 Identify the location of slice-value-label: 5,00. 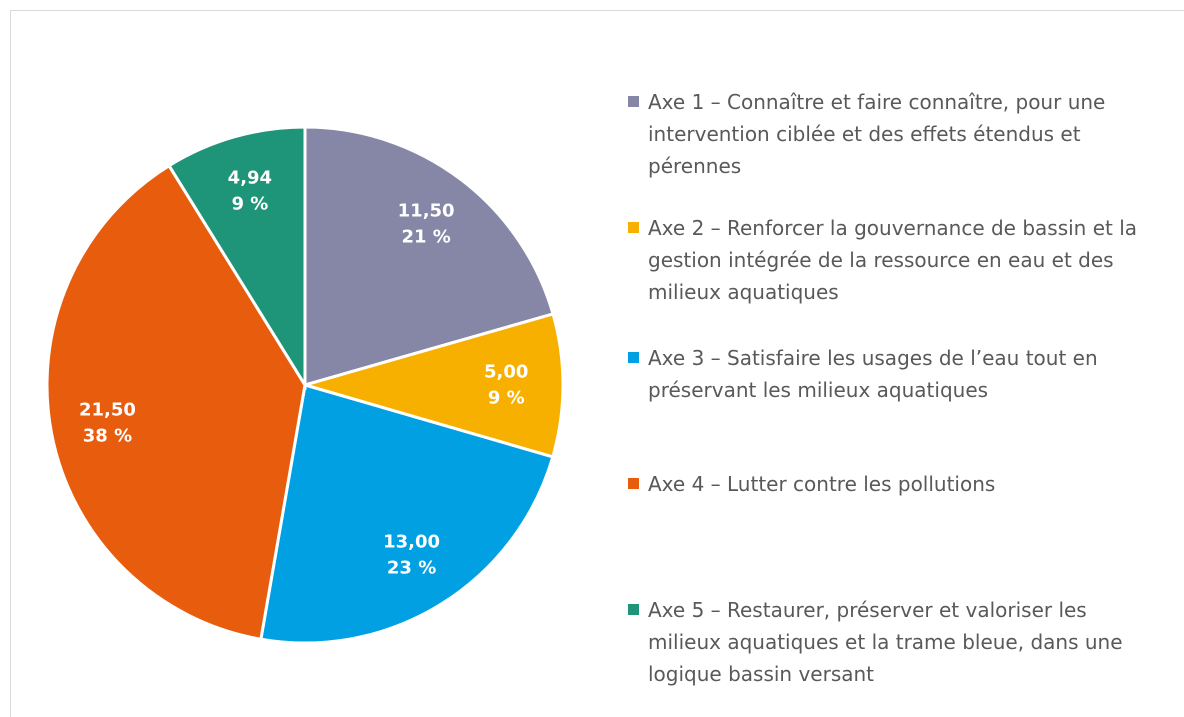
(506, 371).